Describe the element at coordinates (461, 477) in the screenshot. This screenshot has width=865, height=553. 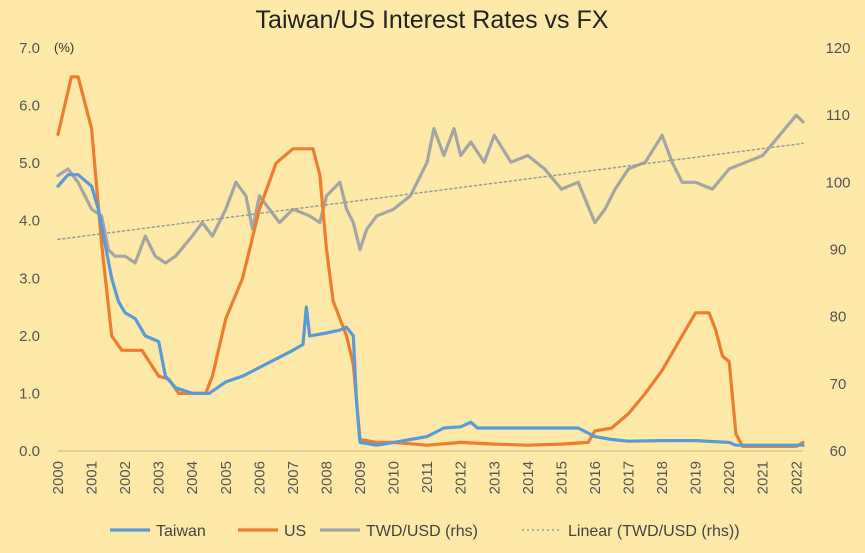
I see `x-tick-label: 2012` at that location.